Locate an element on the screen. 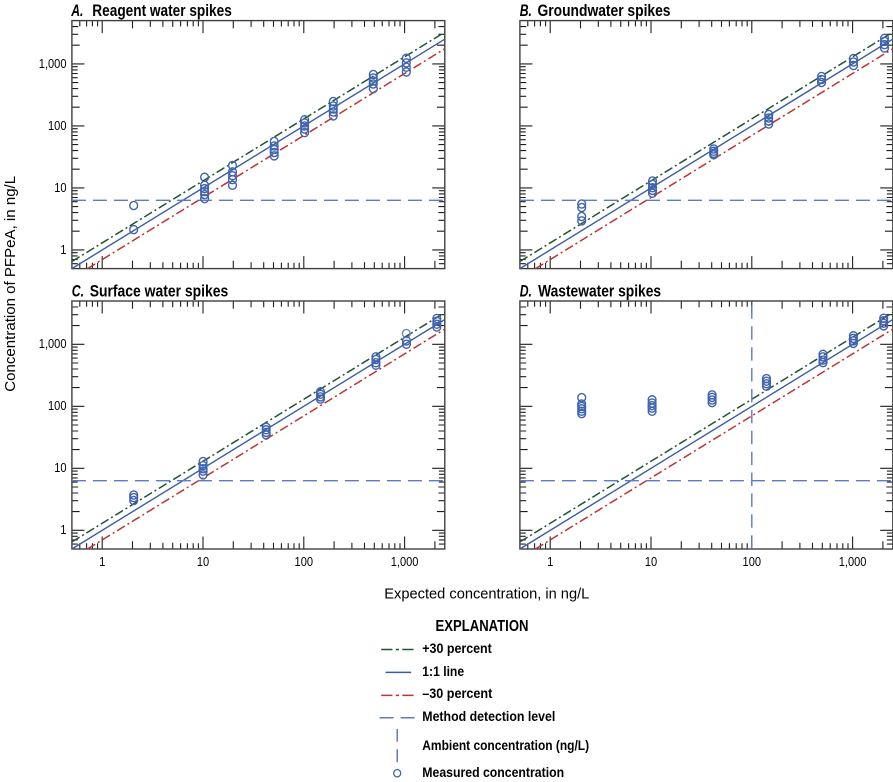 The width and height of the screenshot is (893, 782). svg-text: EXPLANATION is located at coordinates (482, 626).